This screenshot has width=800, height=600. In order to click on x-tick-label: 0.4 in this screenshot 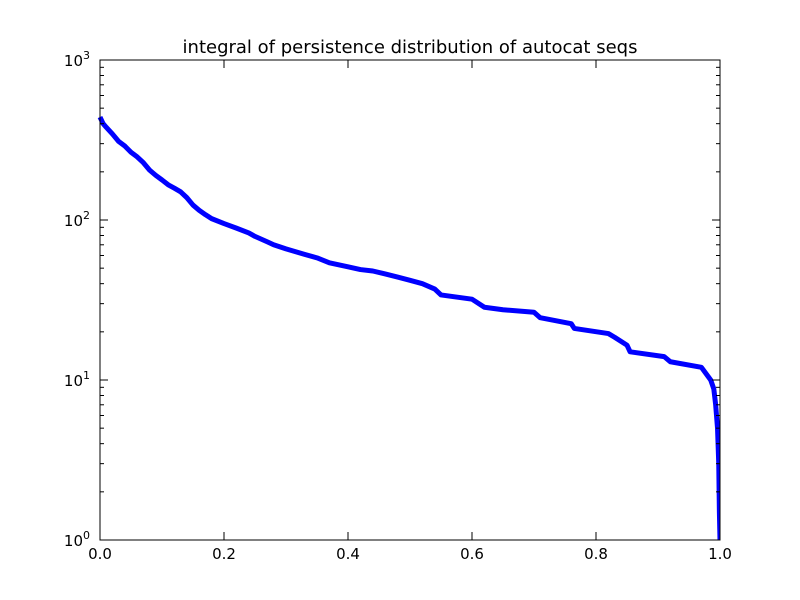, I will do `click(348, 554)`.